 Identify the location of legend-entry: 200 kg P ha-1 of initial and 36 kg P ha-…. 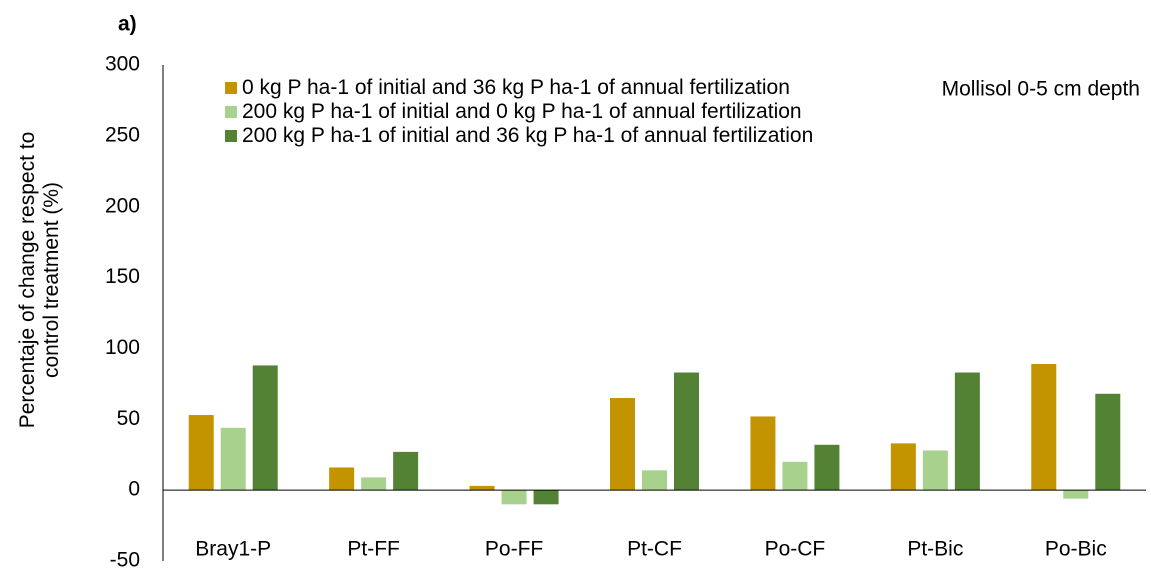
(530, 136).